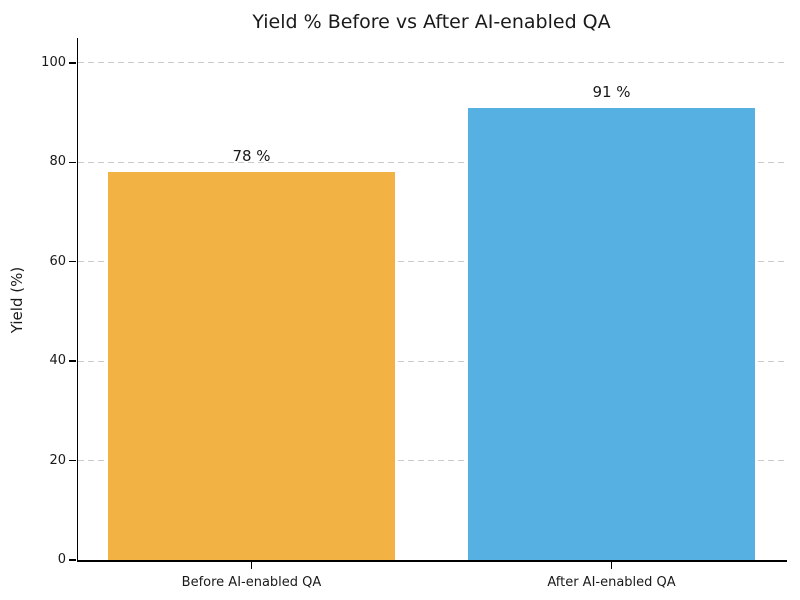 This screenshot has height=600, width=800. What do you see at coordinates (251, 156) in the screenshot?
I see `bar-value-label: 78 %` at bounding box center [251, 156].